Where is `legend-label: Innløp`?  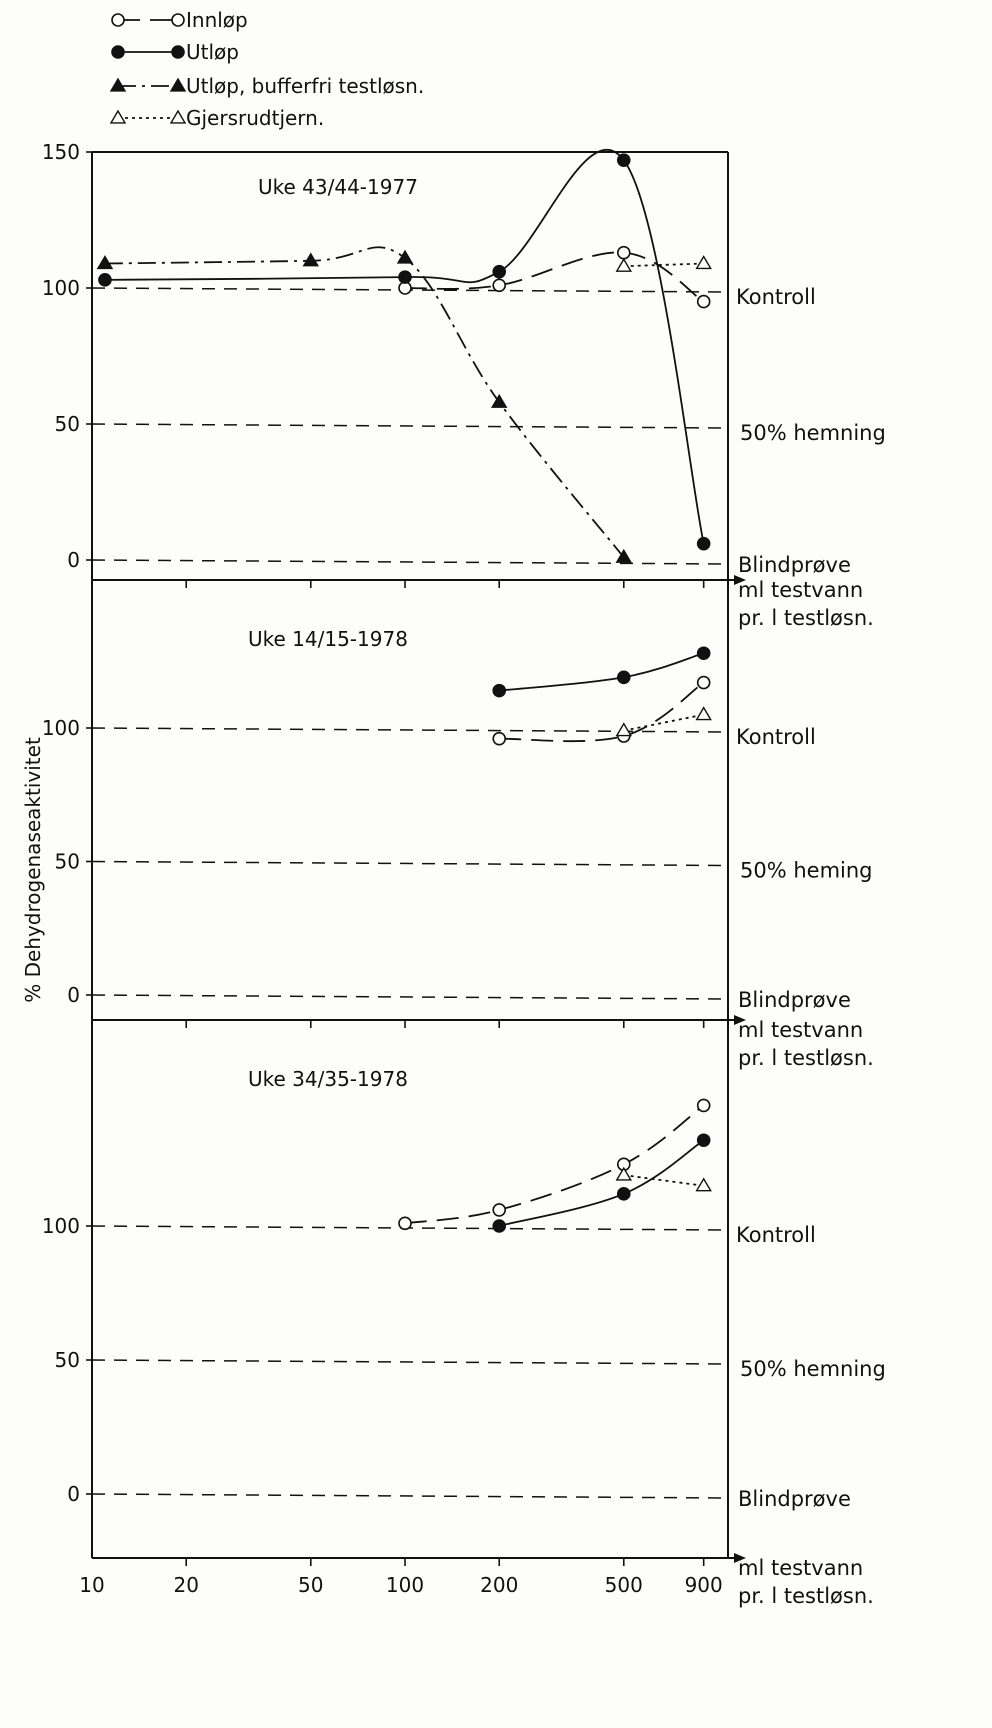 legend-label: Innløp is located at coordinates (217, 20).